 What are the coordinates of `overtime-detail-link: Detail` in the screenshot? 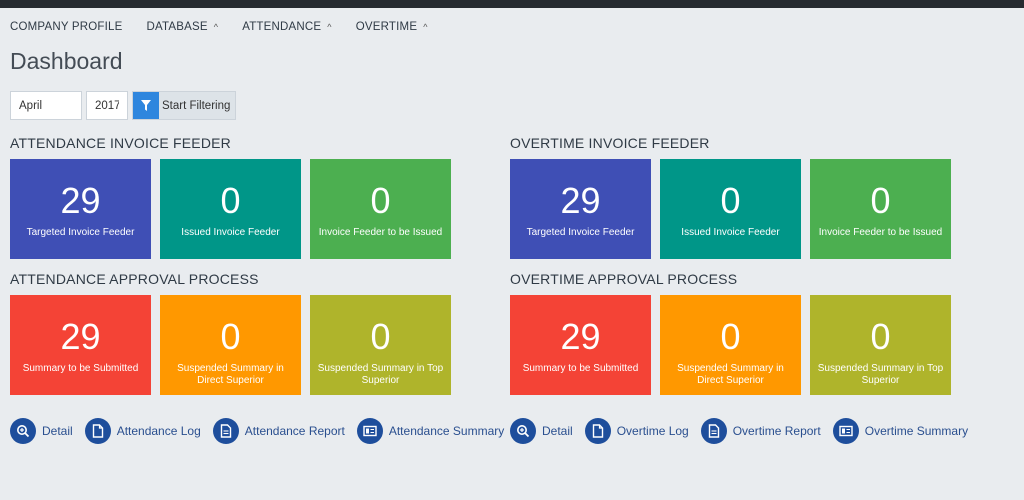 It's located at (541, 431).